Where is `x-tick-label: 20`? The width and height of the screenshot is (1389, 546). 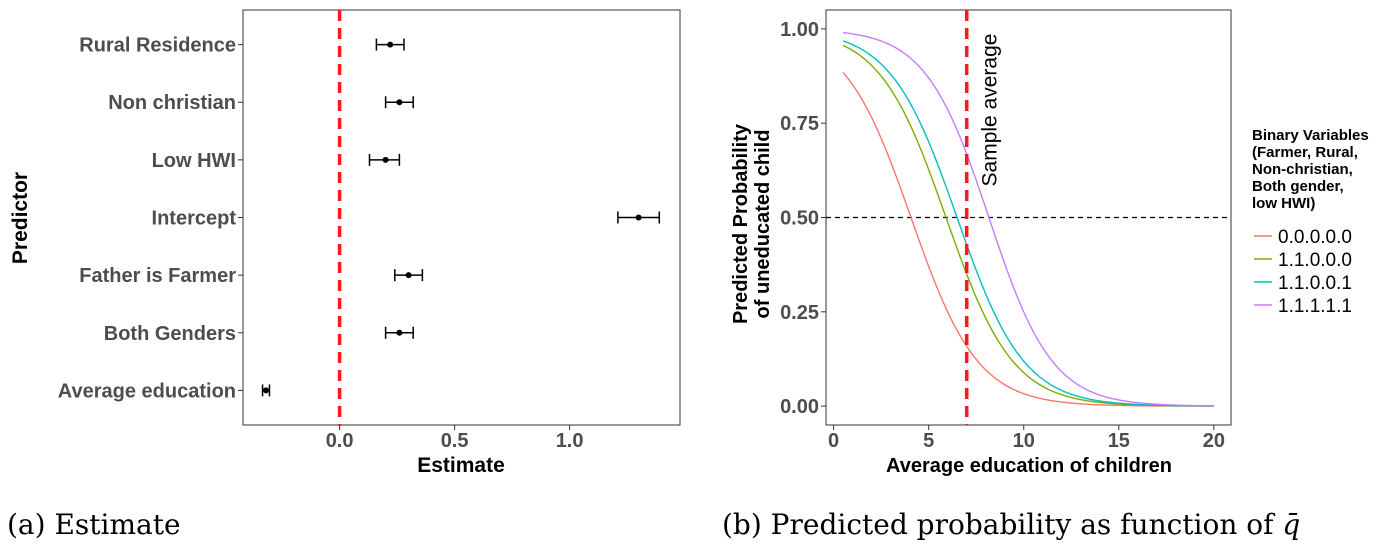 x-tick-label: 20 is located at coordinates (1214, 441).